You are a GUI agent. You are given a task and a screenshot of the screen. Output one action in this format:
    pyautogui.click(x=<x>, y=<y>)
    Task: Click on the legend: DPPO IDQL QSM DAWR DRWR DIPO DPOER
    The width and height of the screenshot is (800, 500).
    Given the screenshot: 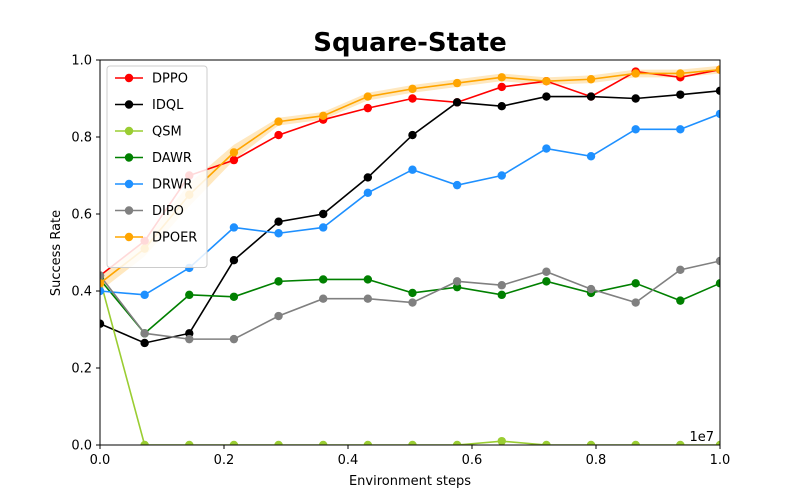 What is the action you would take?
    pyautogui.click(x=157, y=166)
    